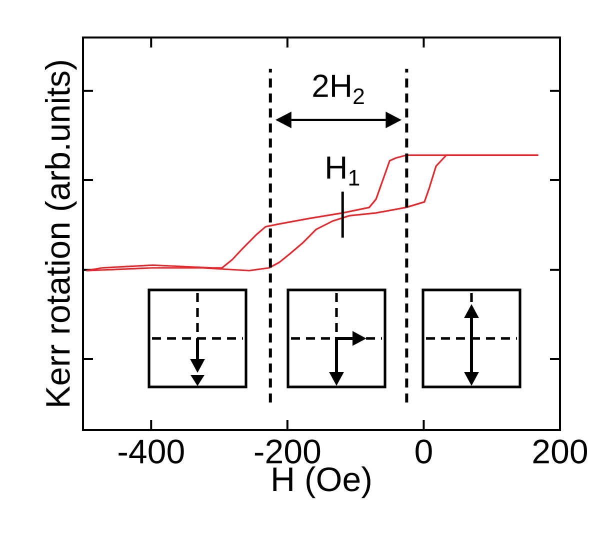 The image size is (589, 554). What do you see at coordinates (338, 89) in the screenshot?
I see `text: 2H$_{2}$` at bounding box center [338, 89].